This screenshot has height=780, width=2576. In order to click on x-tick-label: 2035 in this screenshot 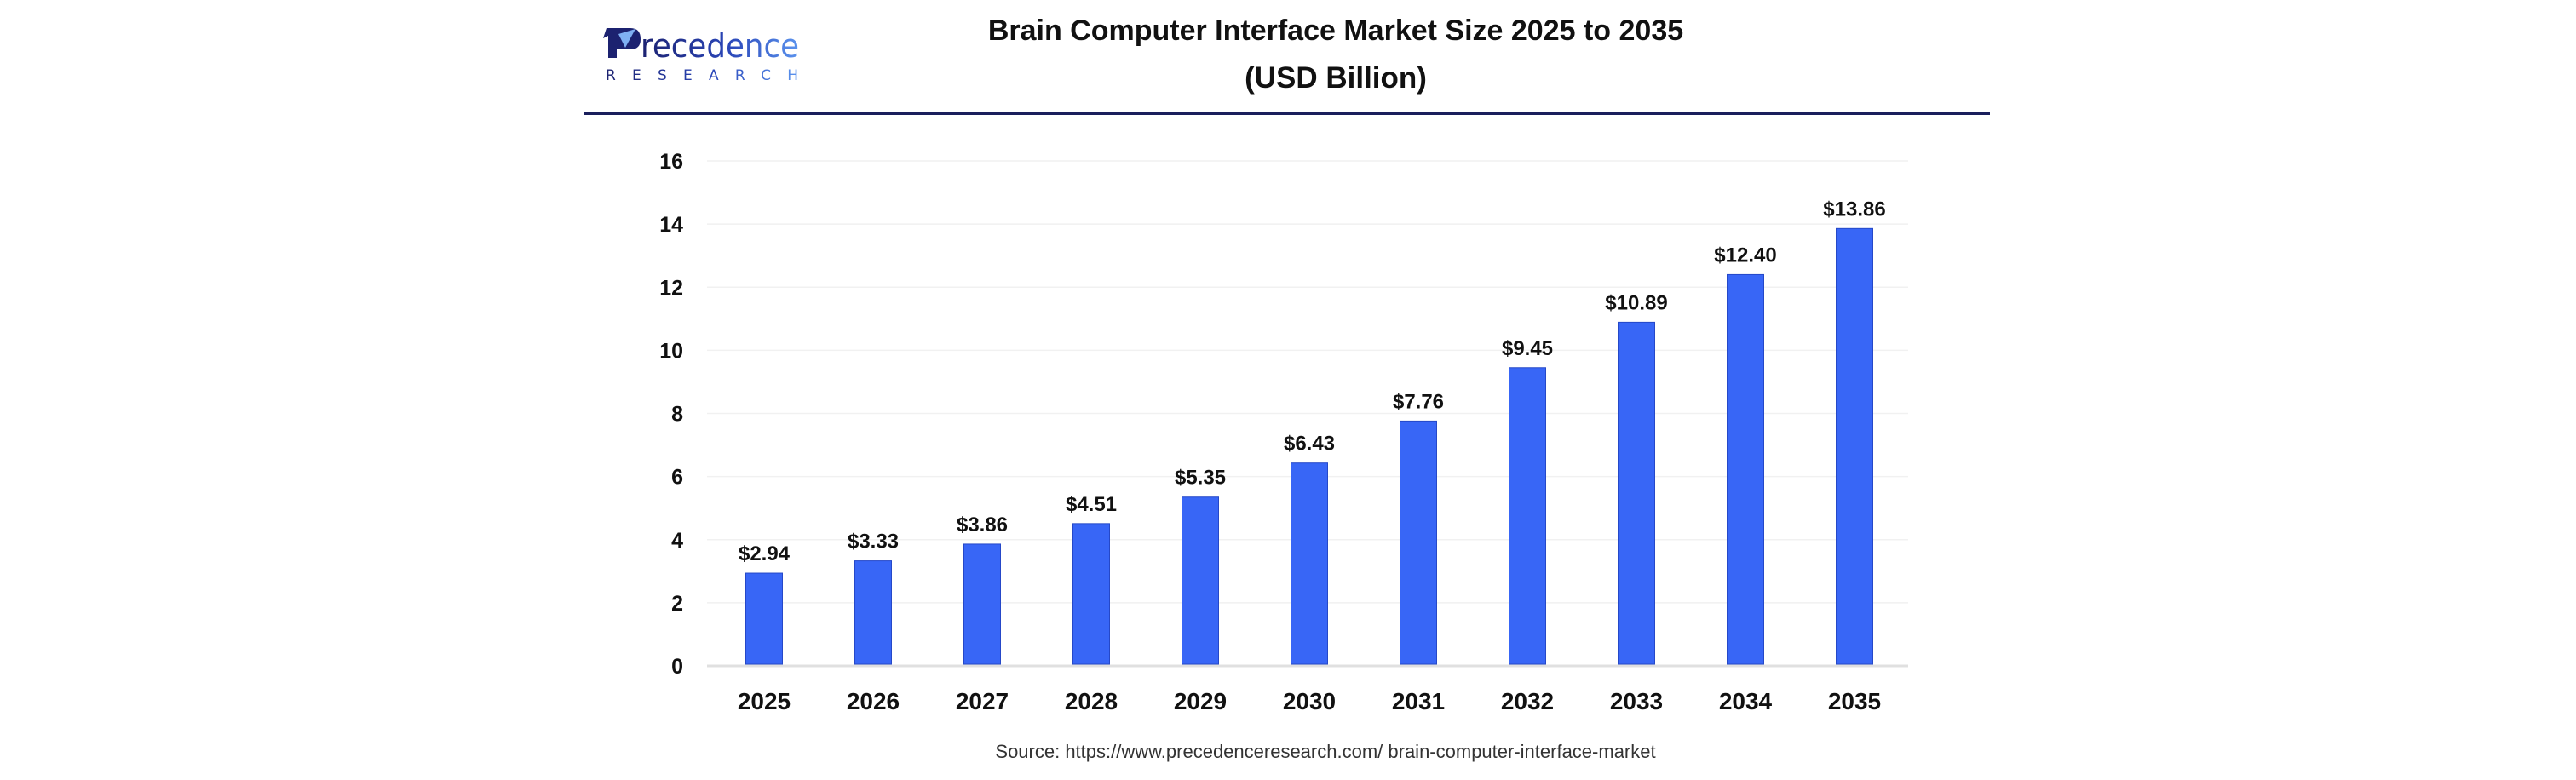, I will do `click(1855, 701)`.